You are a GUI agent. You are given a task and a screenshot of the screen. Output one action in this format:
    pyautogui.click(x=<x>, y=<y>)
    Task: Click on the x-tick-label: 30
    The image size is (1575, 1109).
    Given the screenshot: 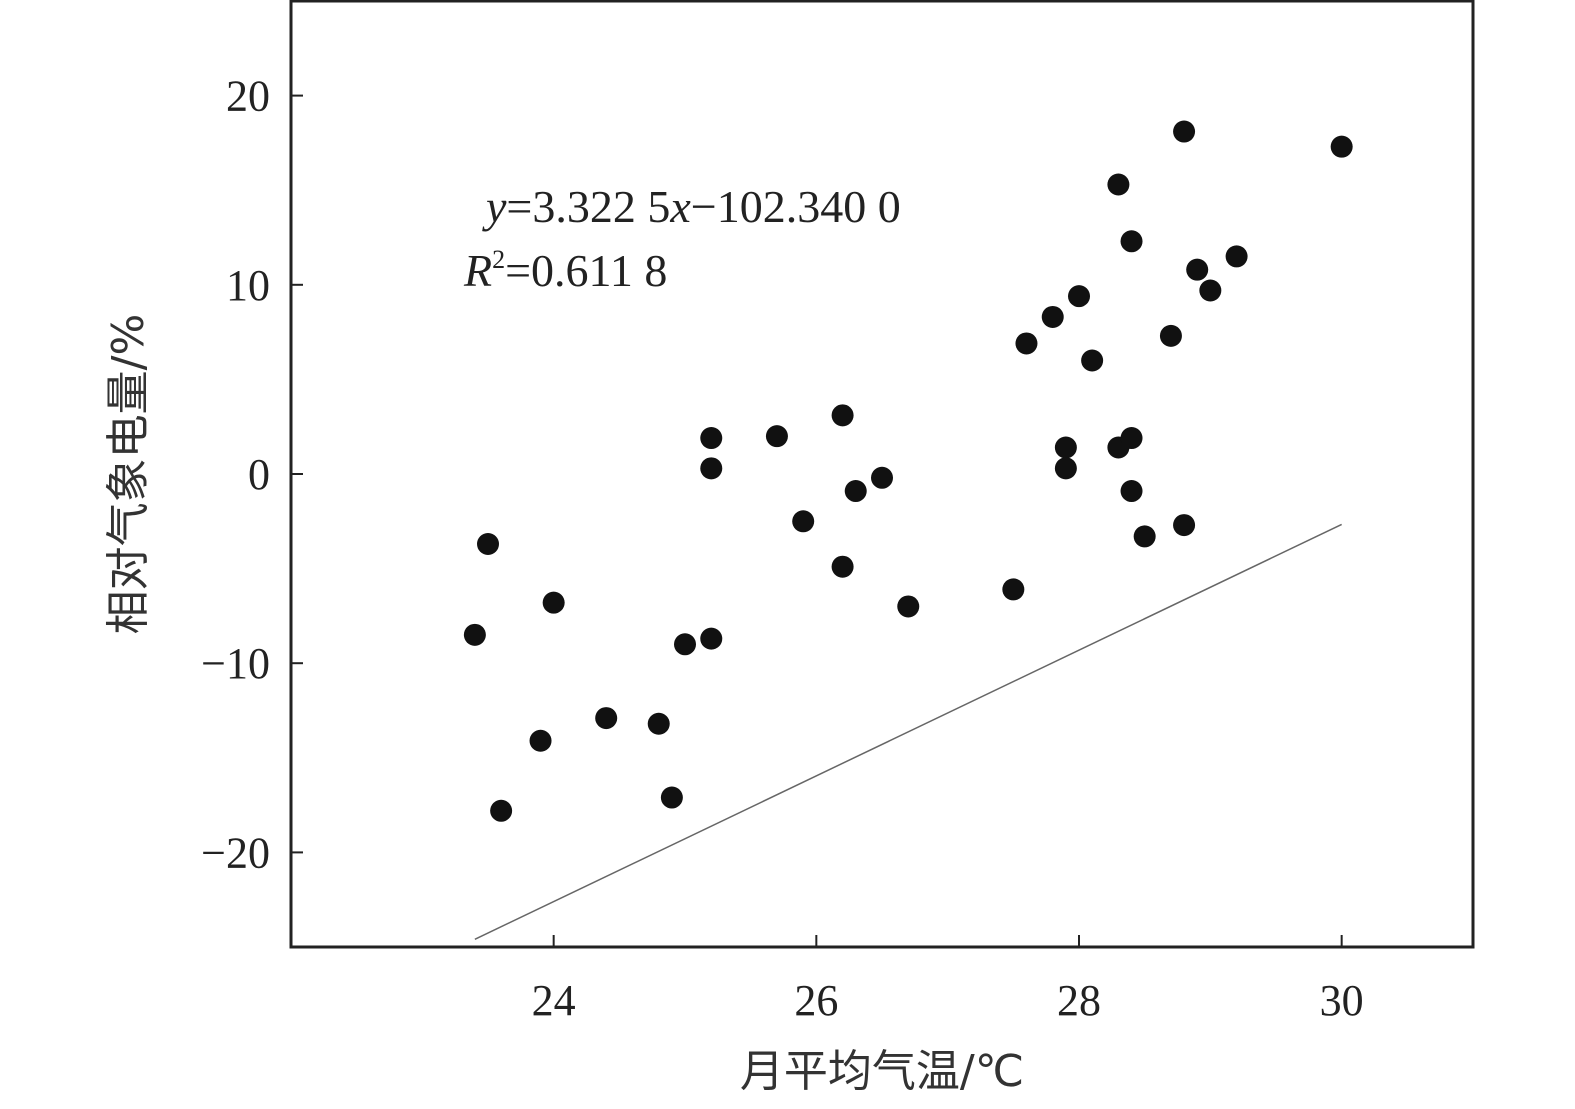 What is the action you would take?
    pyautogui.click(x=1342, y=1000)
    